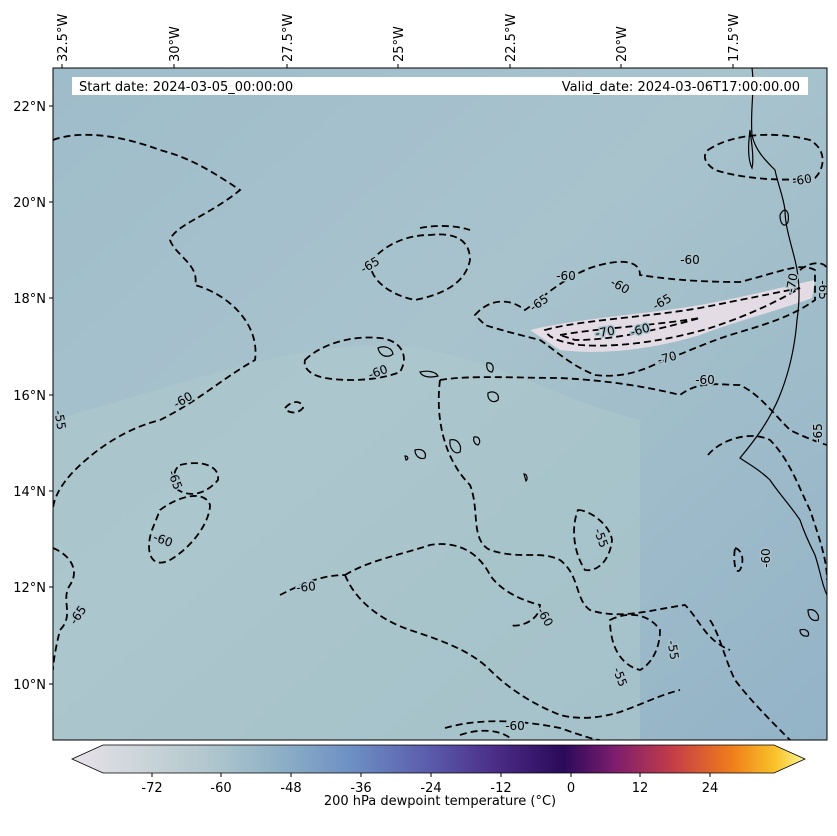 This screenshot has width=837, height=836. I want to click on longitude-tick-label: 30°W, so click(175, 44).